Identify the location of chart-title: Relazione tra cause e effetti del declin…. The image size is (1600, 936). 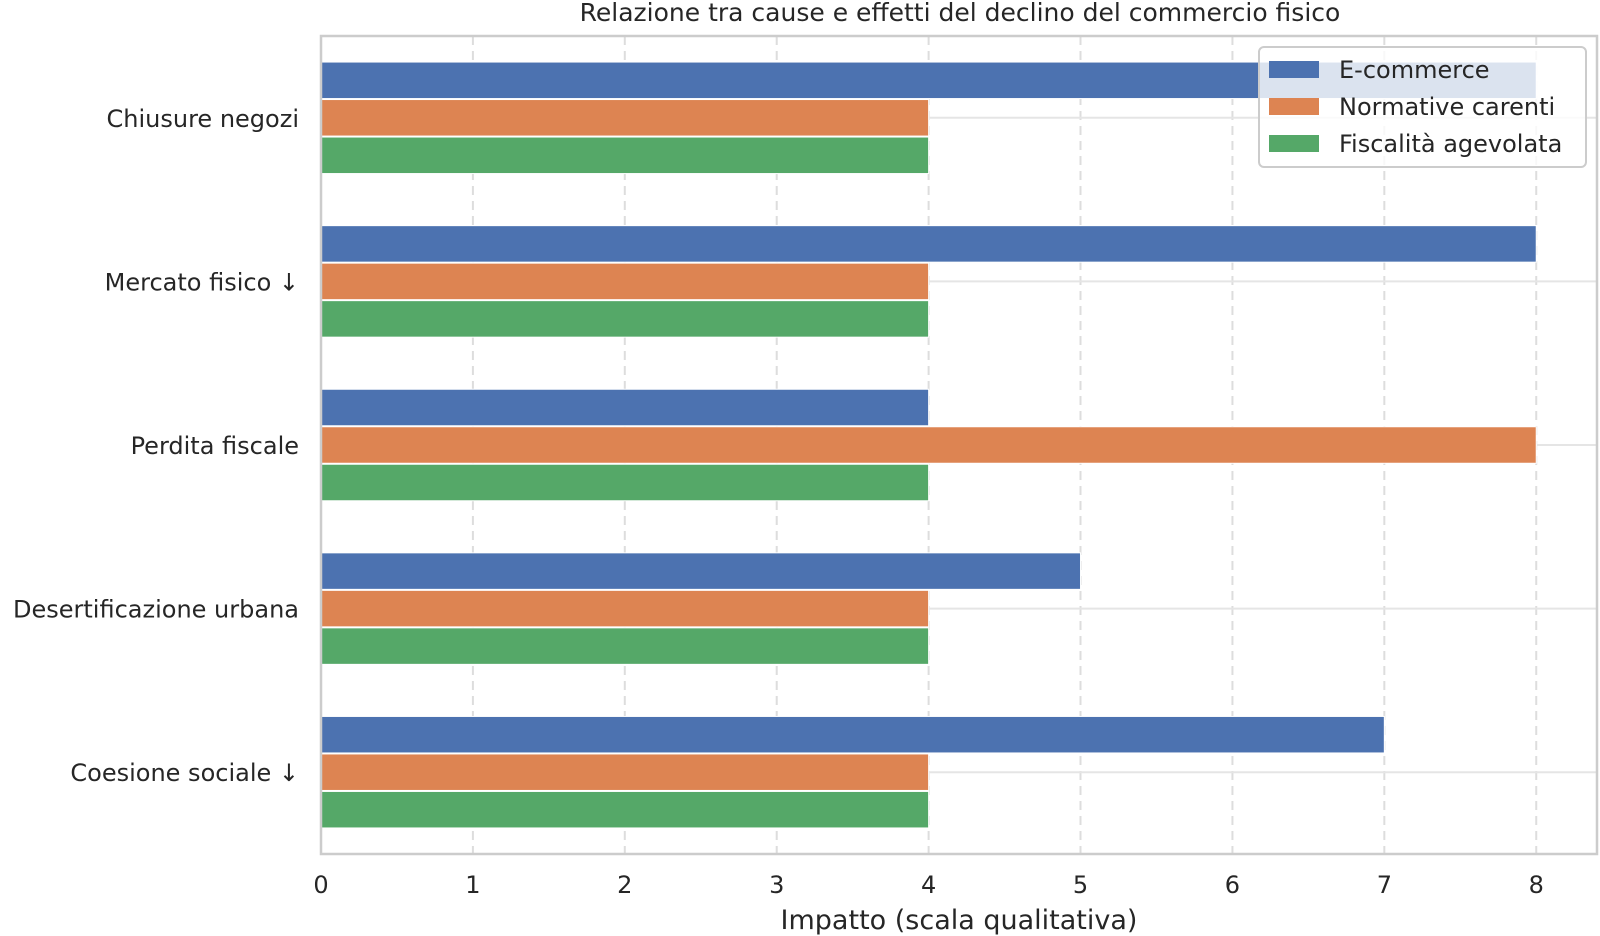
(960, 13).